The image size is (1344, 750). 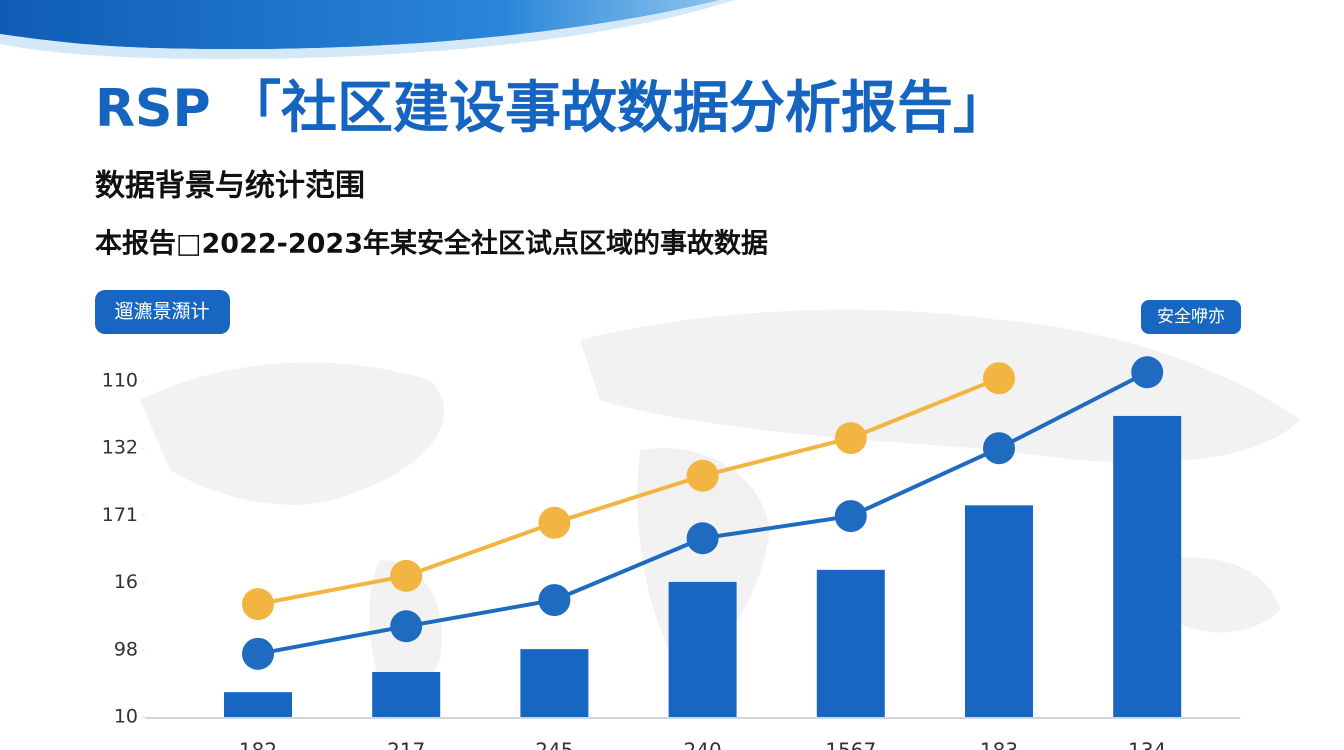 I want to click on x-tick-label: 182, so click(x=258, y=744).